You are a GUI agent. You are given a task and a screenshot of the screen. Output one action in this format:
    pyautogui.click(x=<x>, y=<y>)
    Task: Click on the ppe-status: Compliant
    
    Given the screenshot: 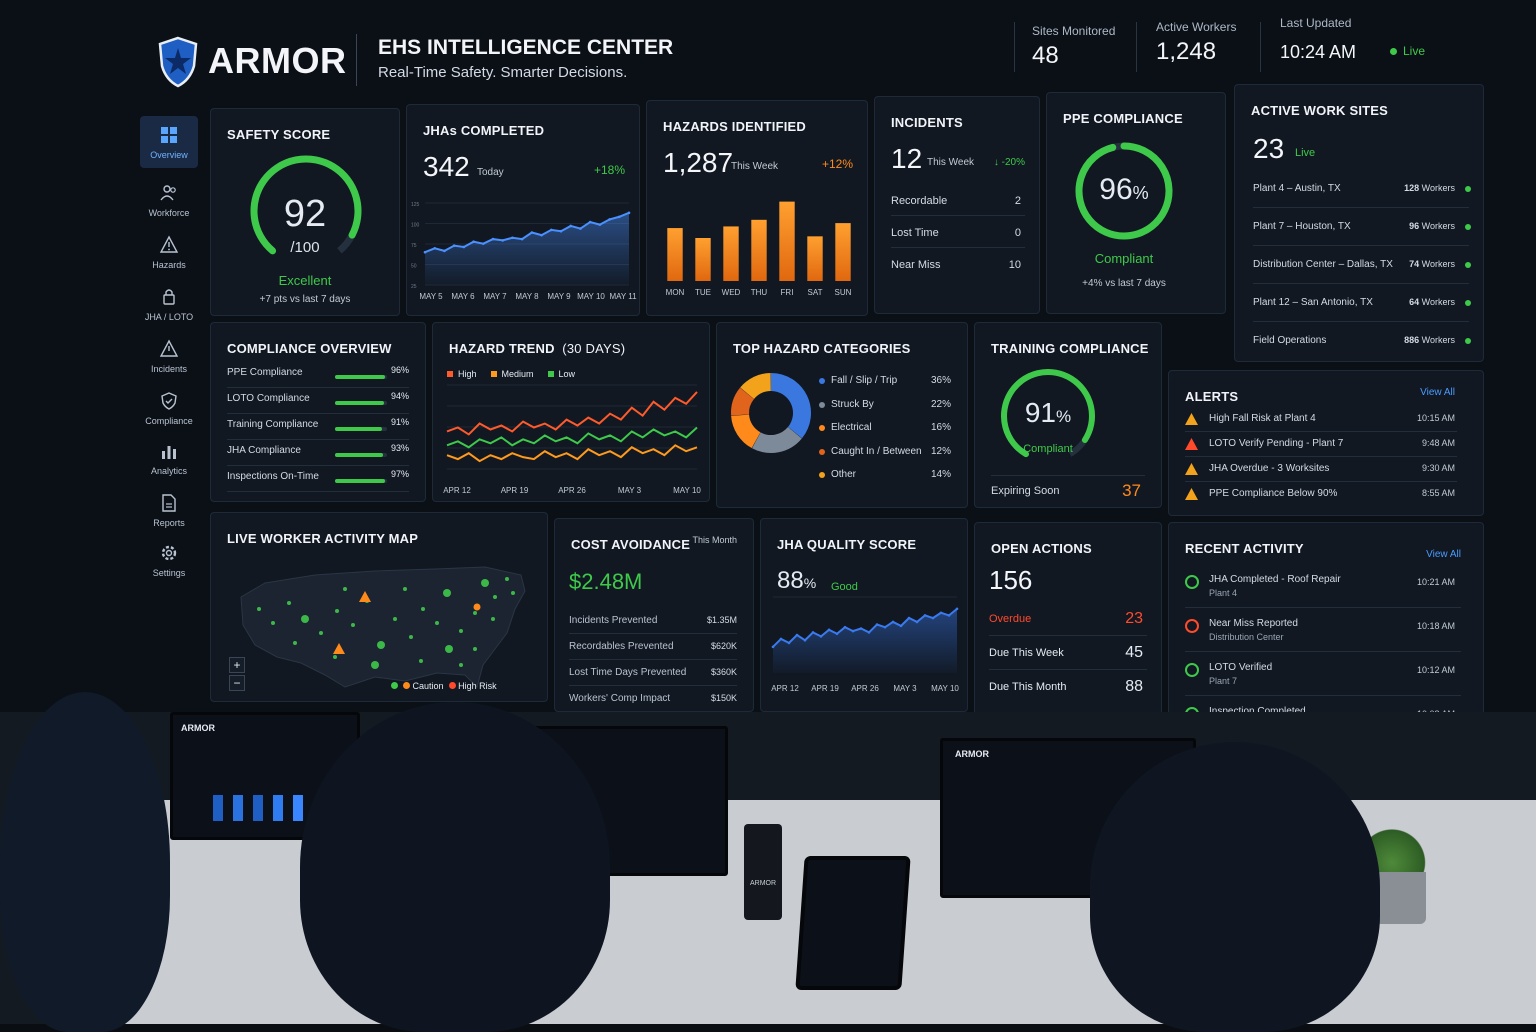 What is the action you would take?
    pyautogui.click(x=1124, y=258)
    